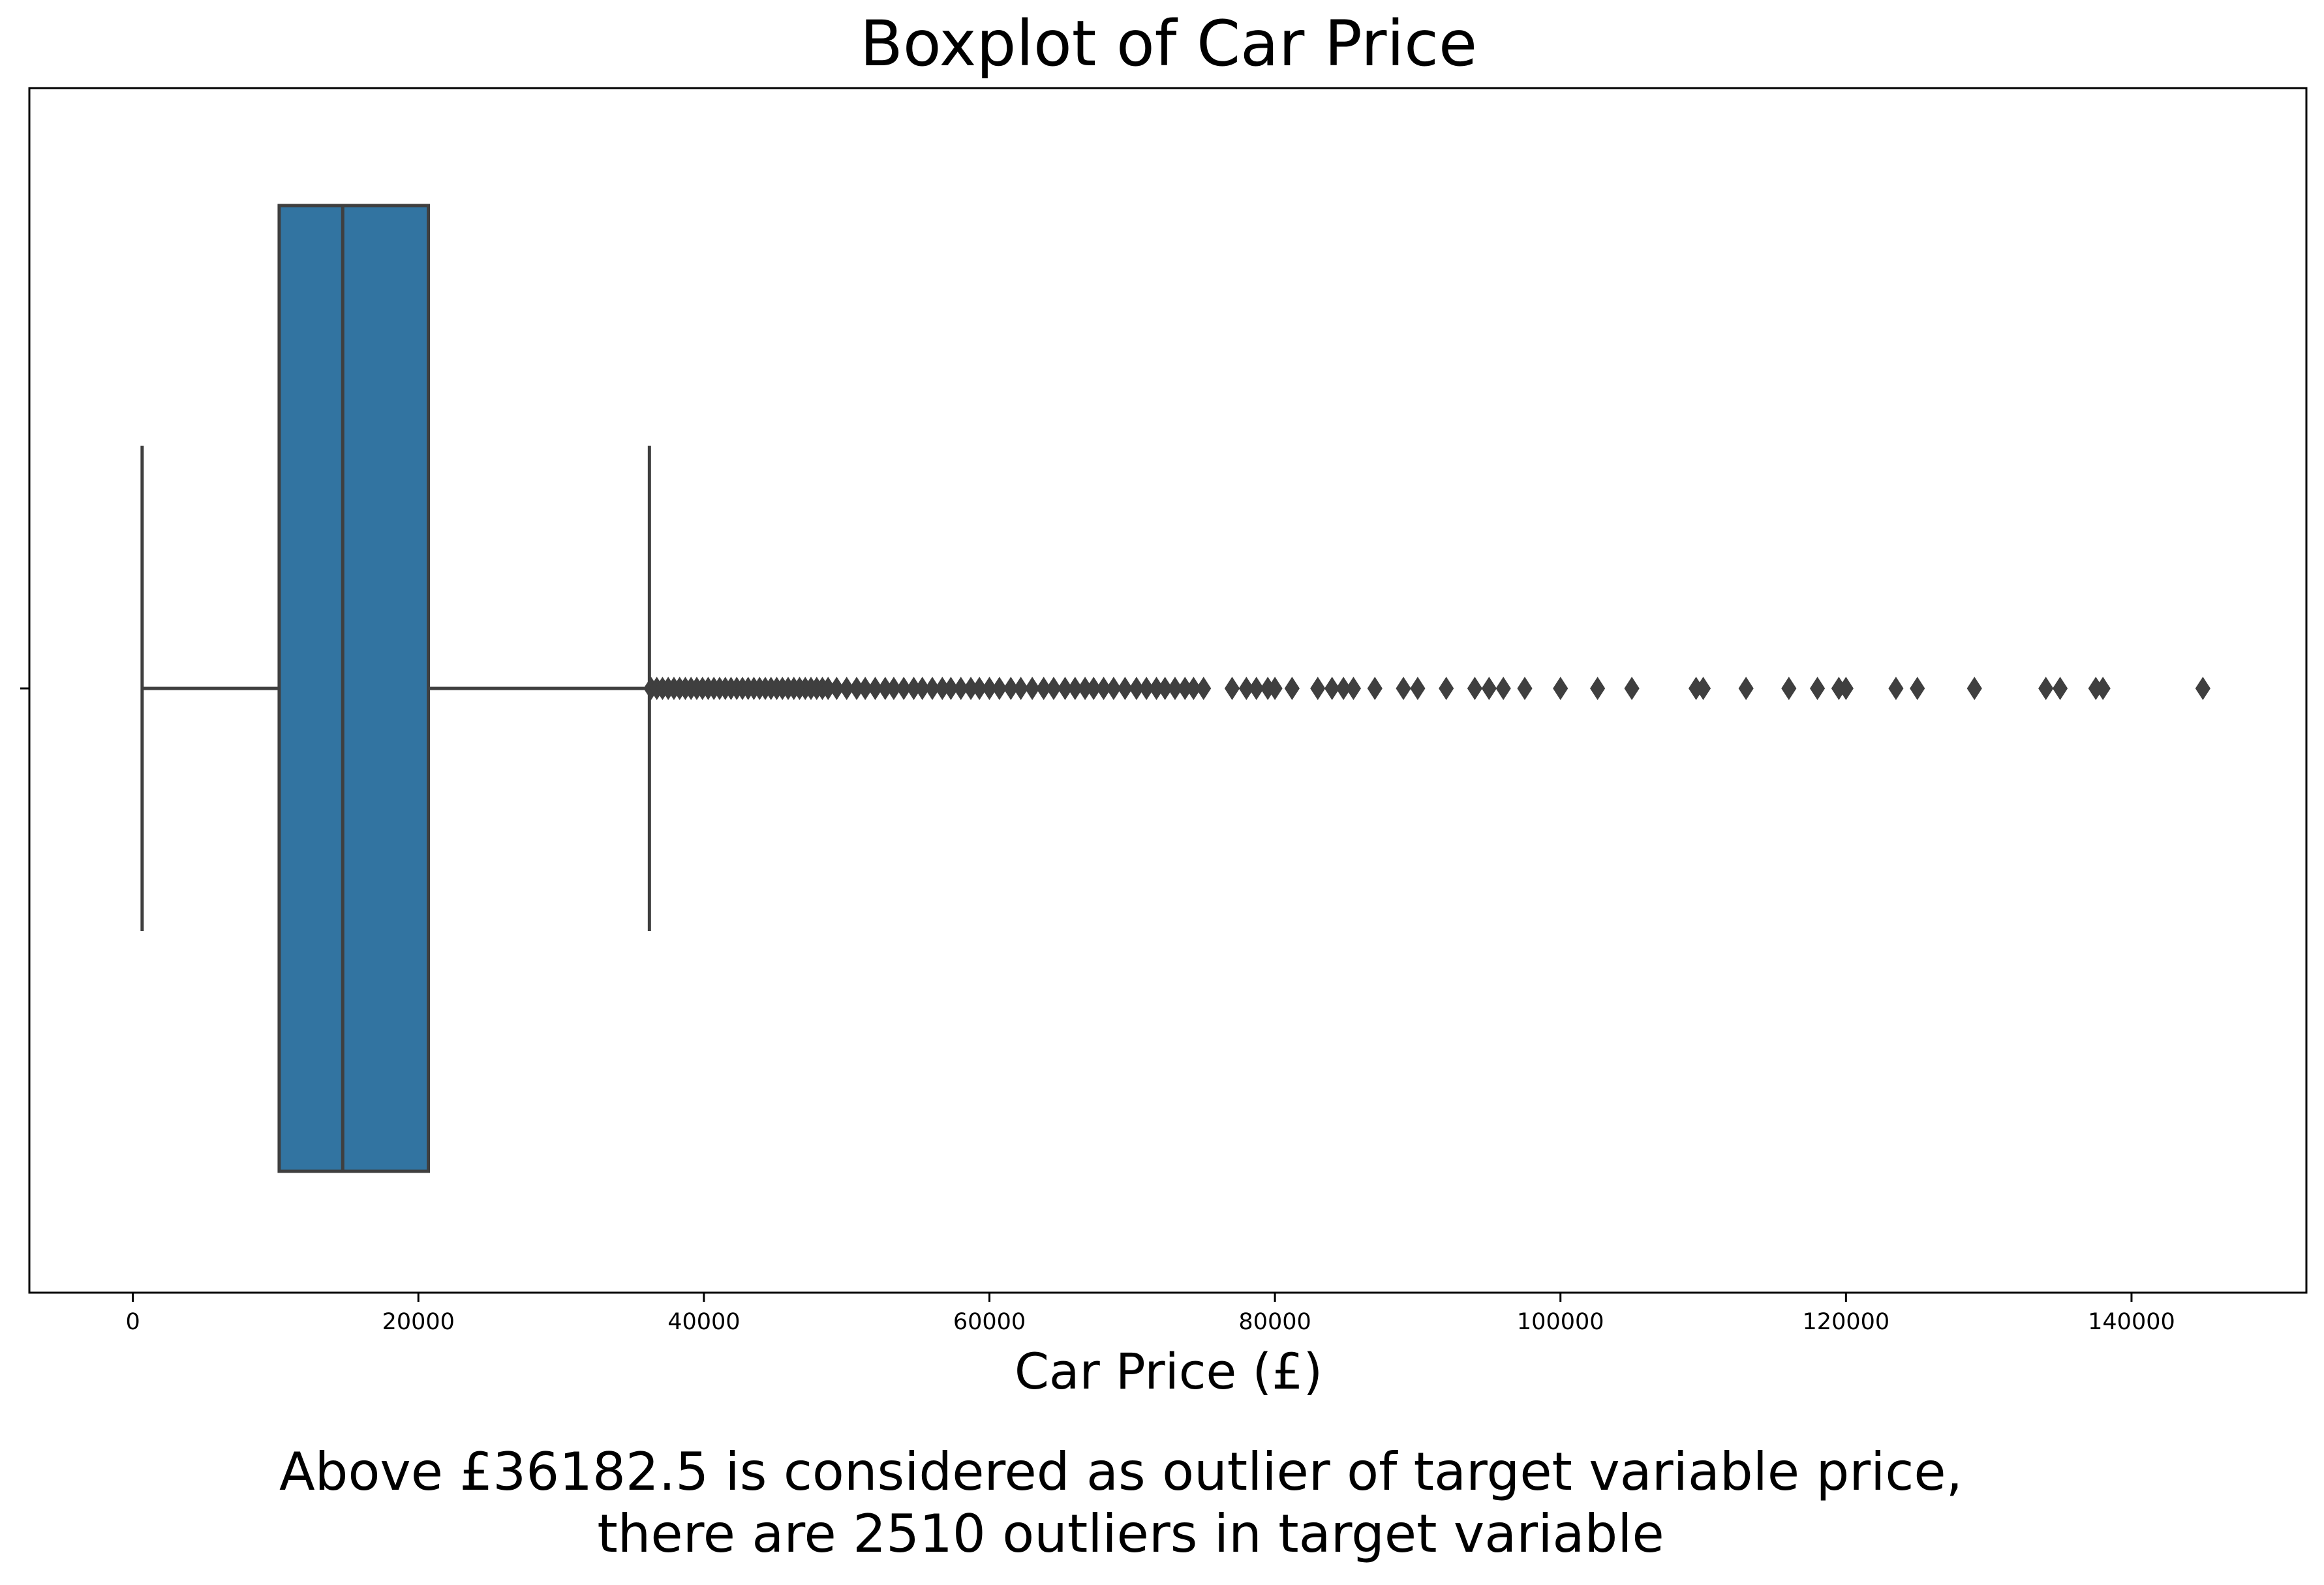  Describe the element at coordinates (1274, 1322) in the screenshot. I see `x-tick-label: 80000` at that location.